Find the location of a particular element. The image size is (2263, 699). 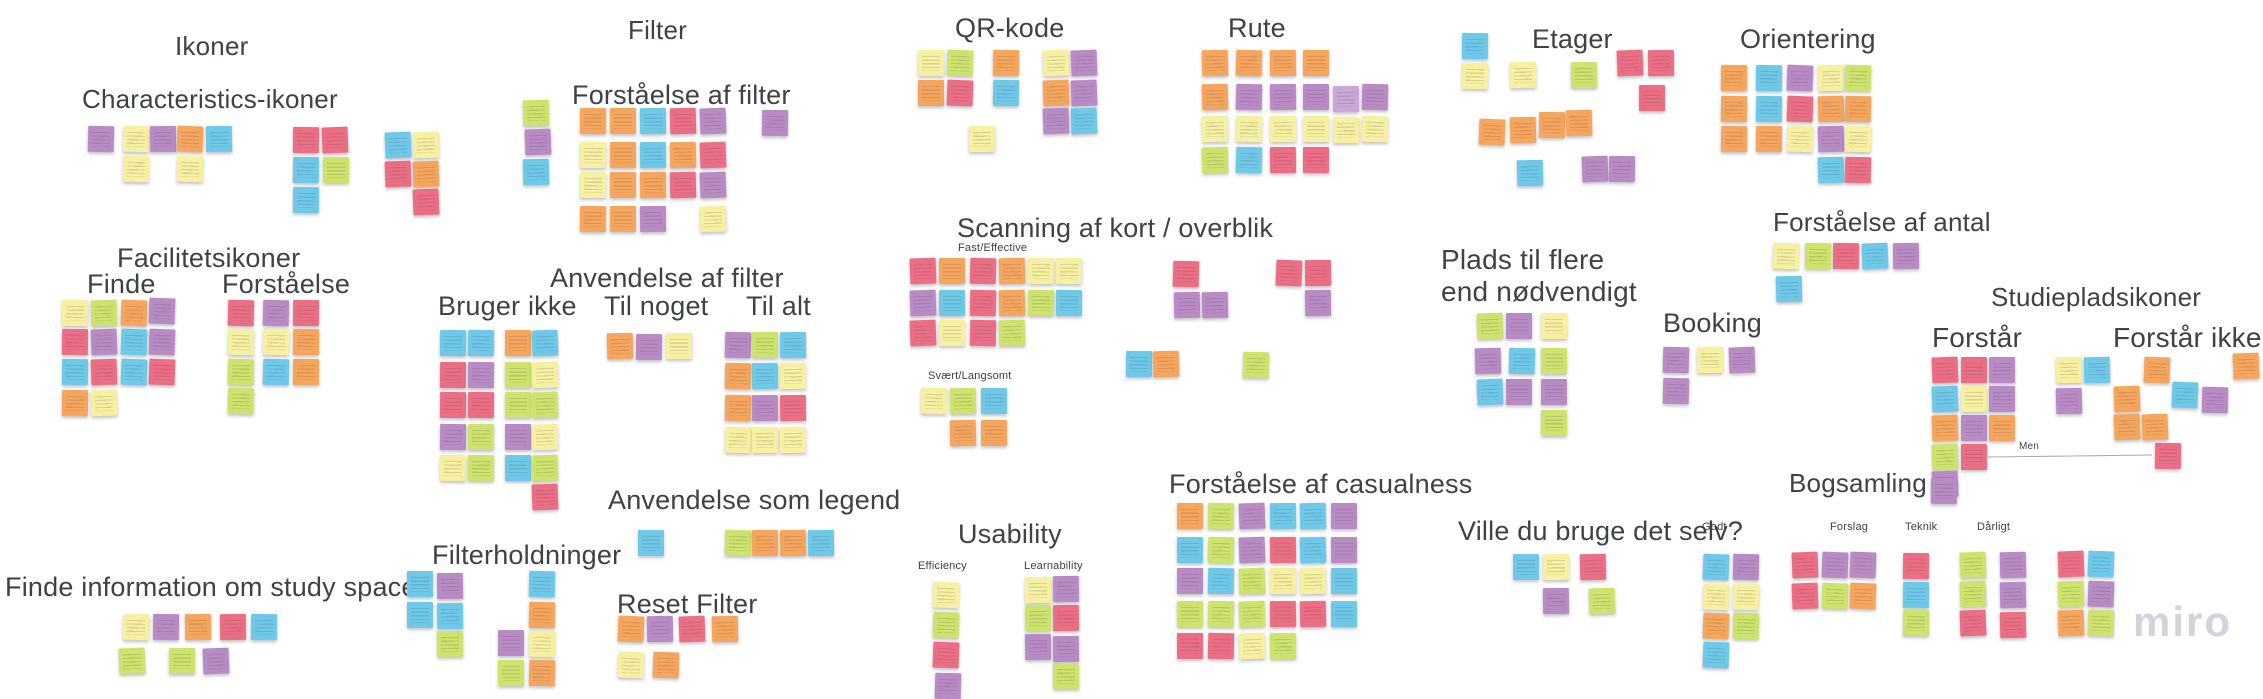

cluster-label: Forståelse af casualness is located at coordinates (1321, 484).